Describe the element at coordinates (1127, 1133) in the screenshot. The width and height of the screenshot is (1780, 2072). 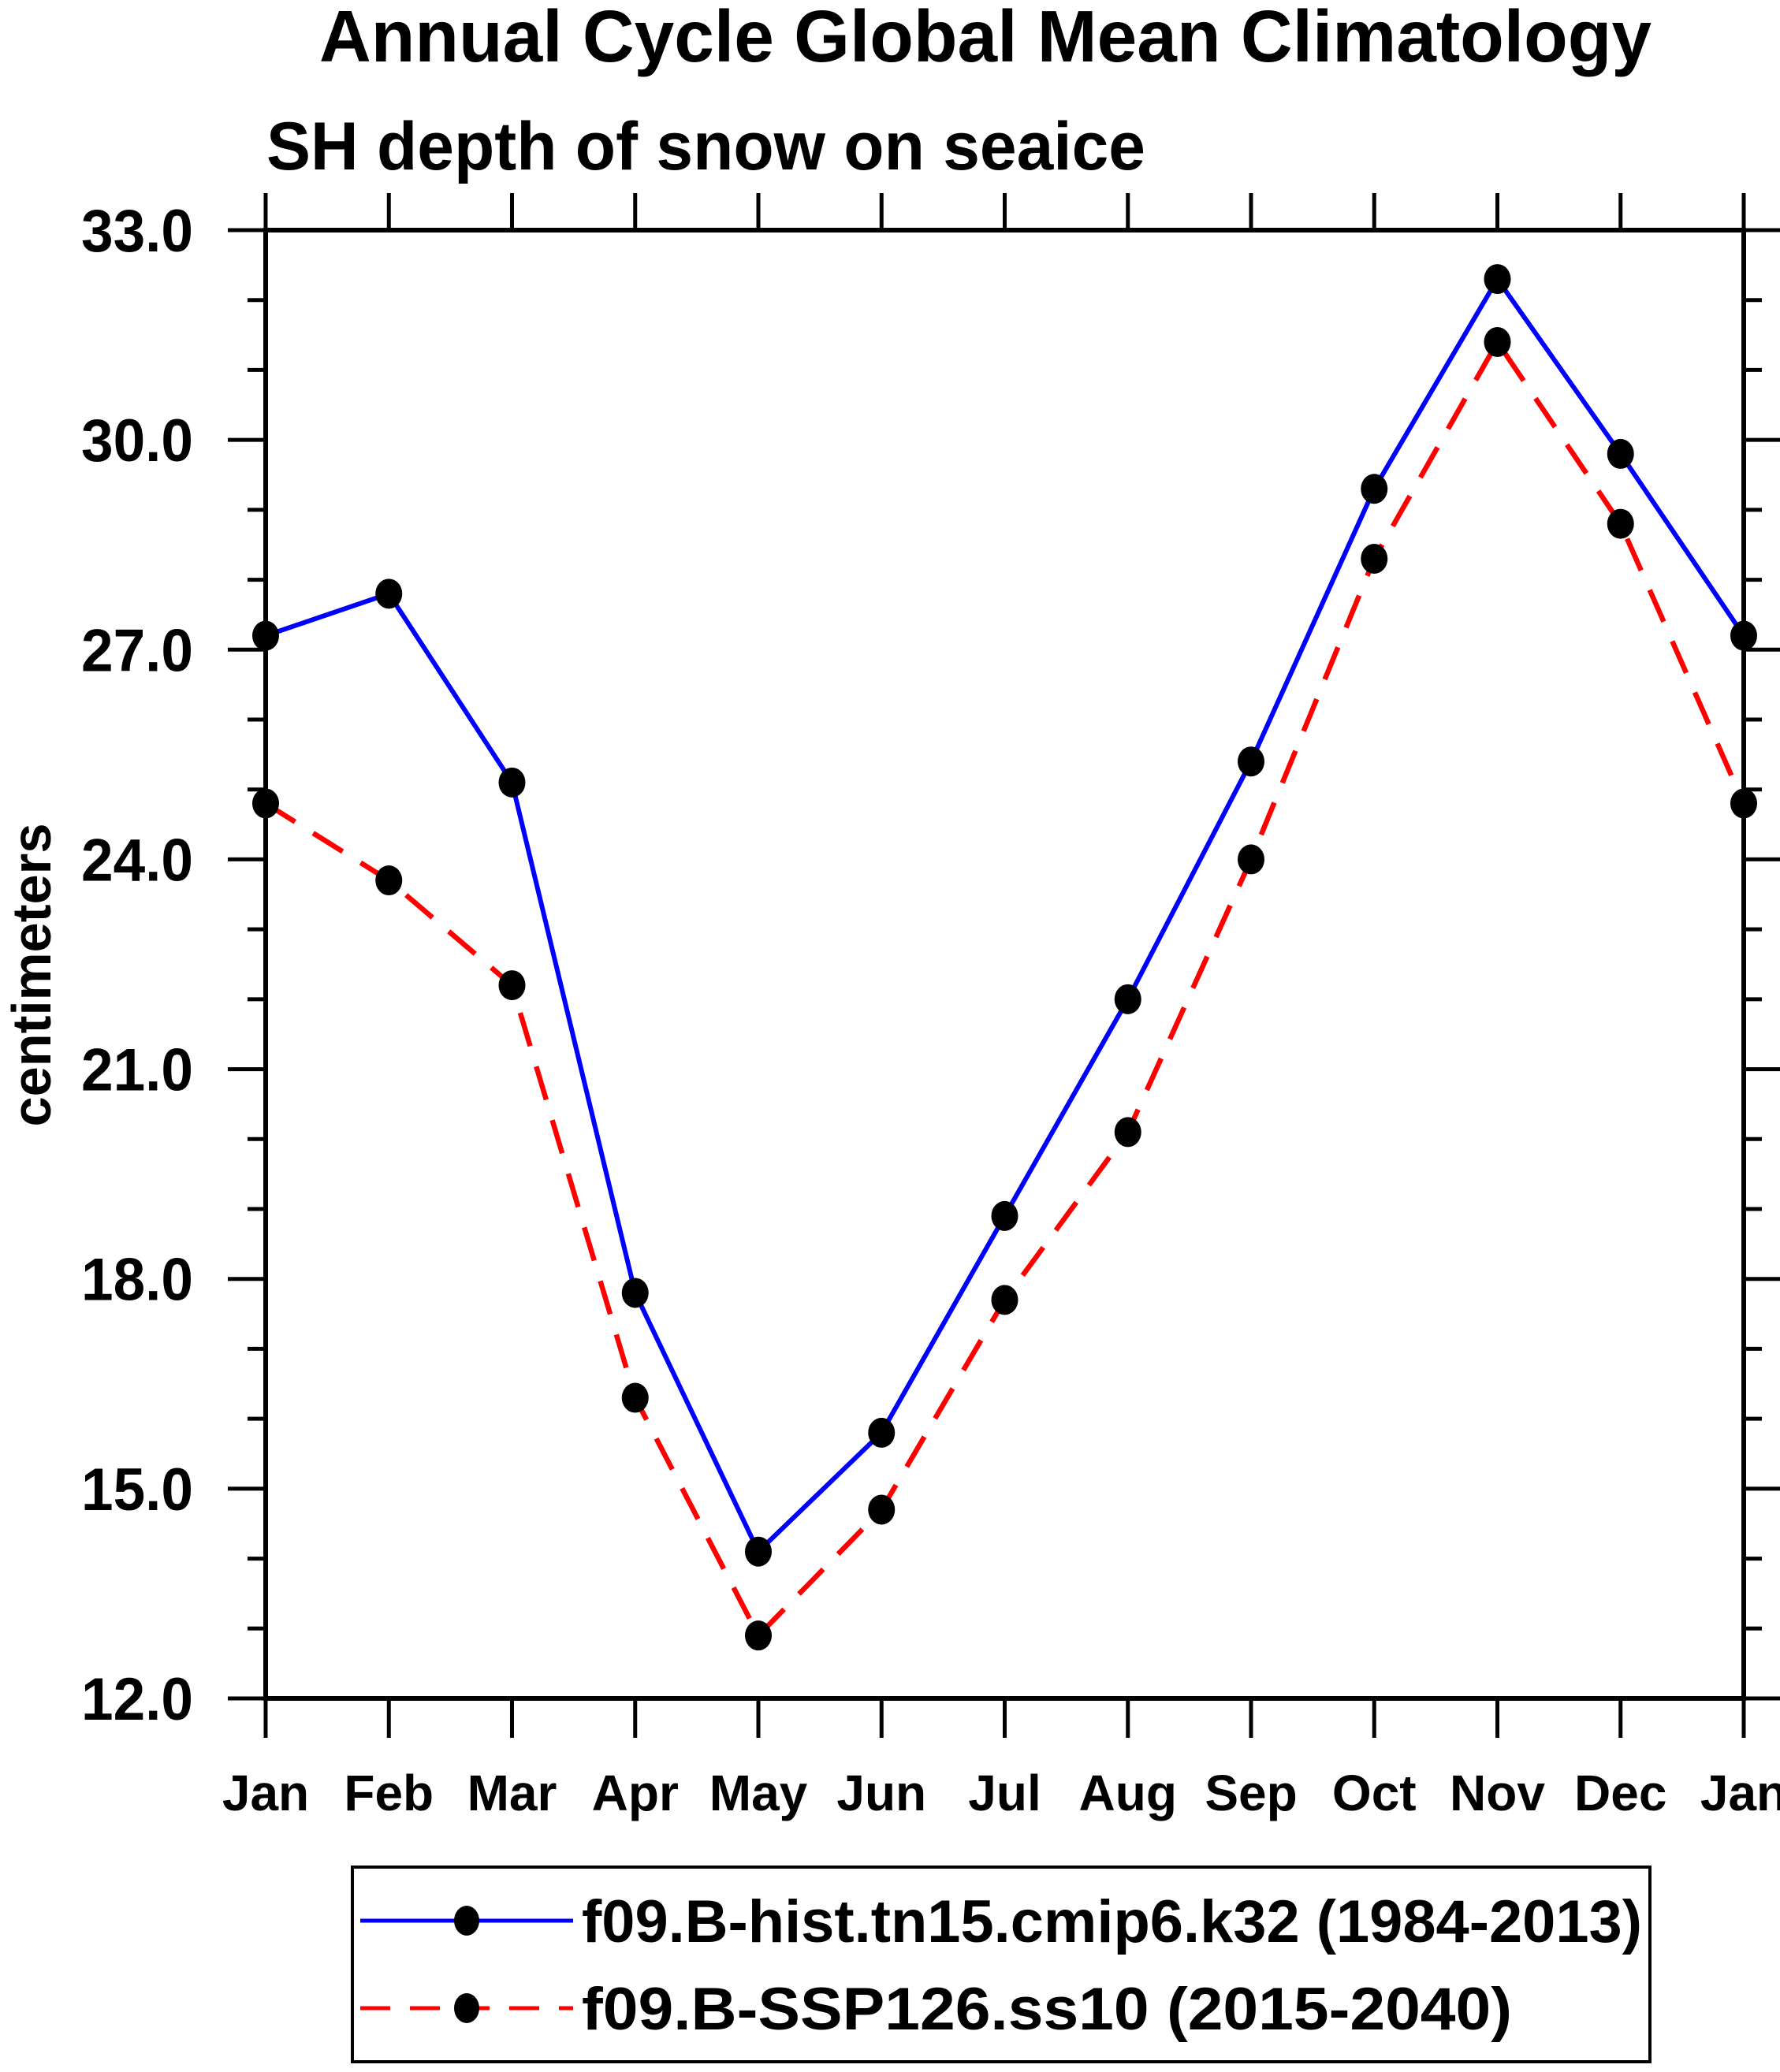
I see `data-marker-s1-aug` at that location.